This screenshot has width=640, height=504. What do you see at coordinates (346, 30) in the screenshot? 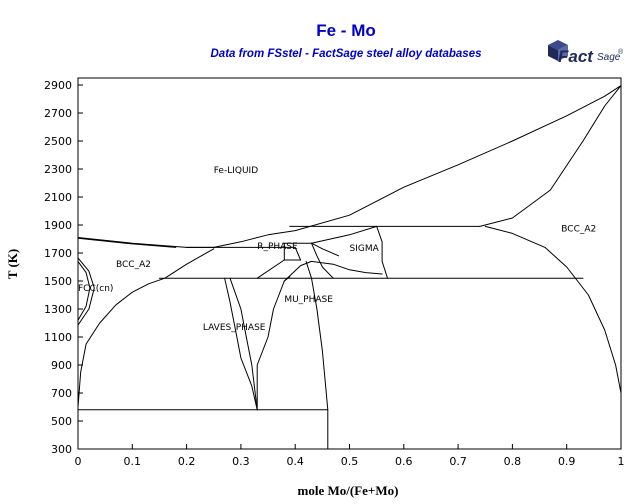
I see `chart-title: Fe - Mo` at bounding box center [346, 30].